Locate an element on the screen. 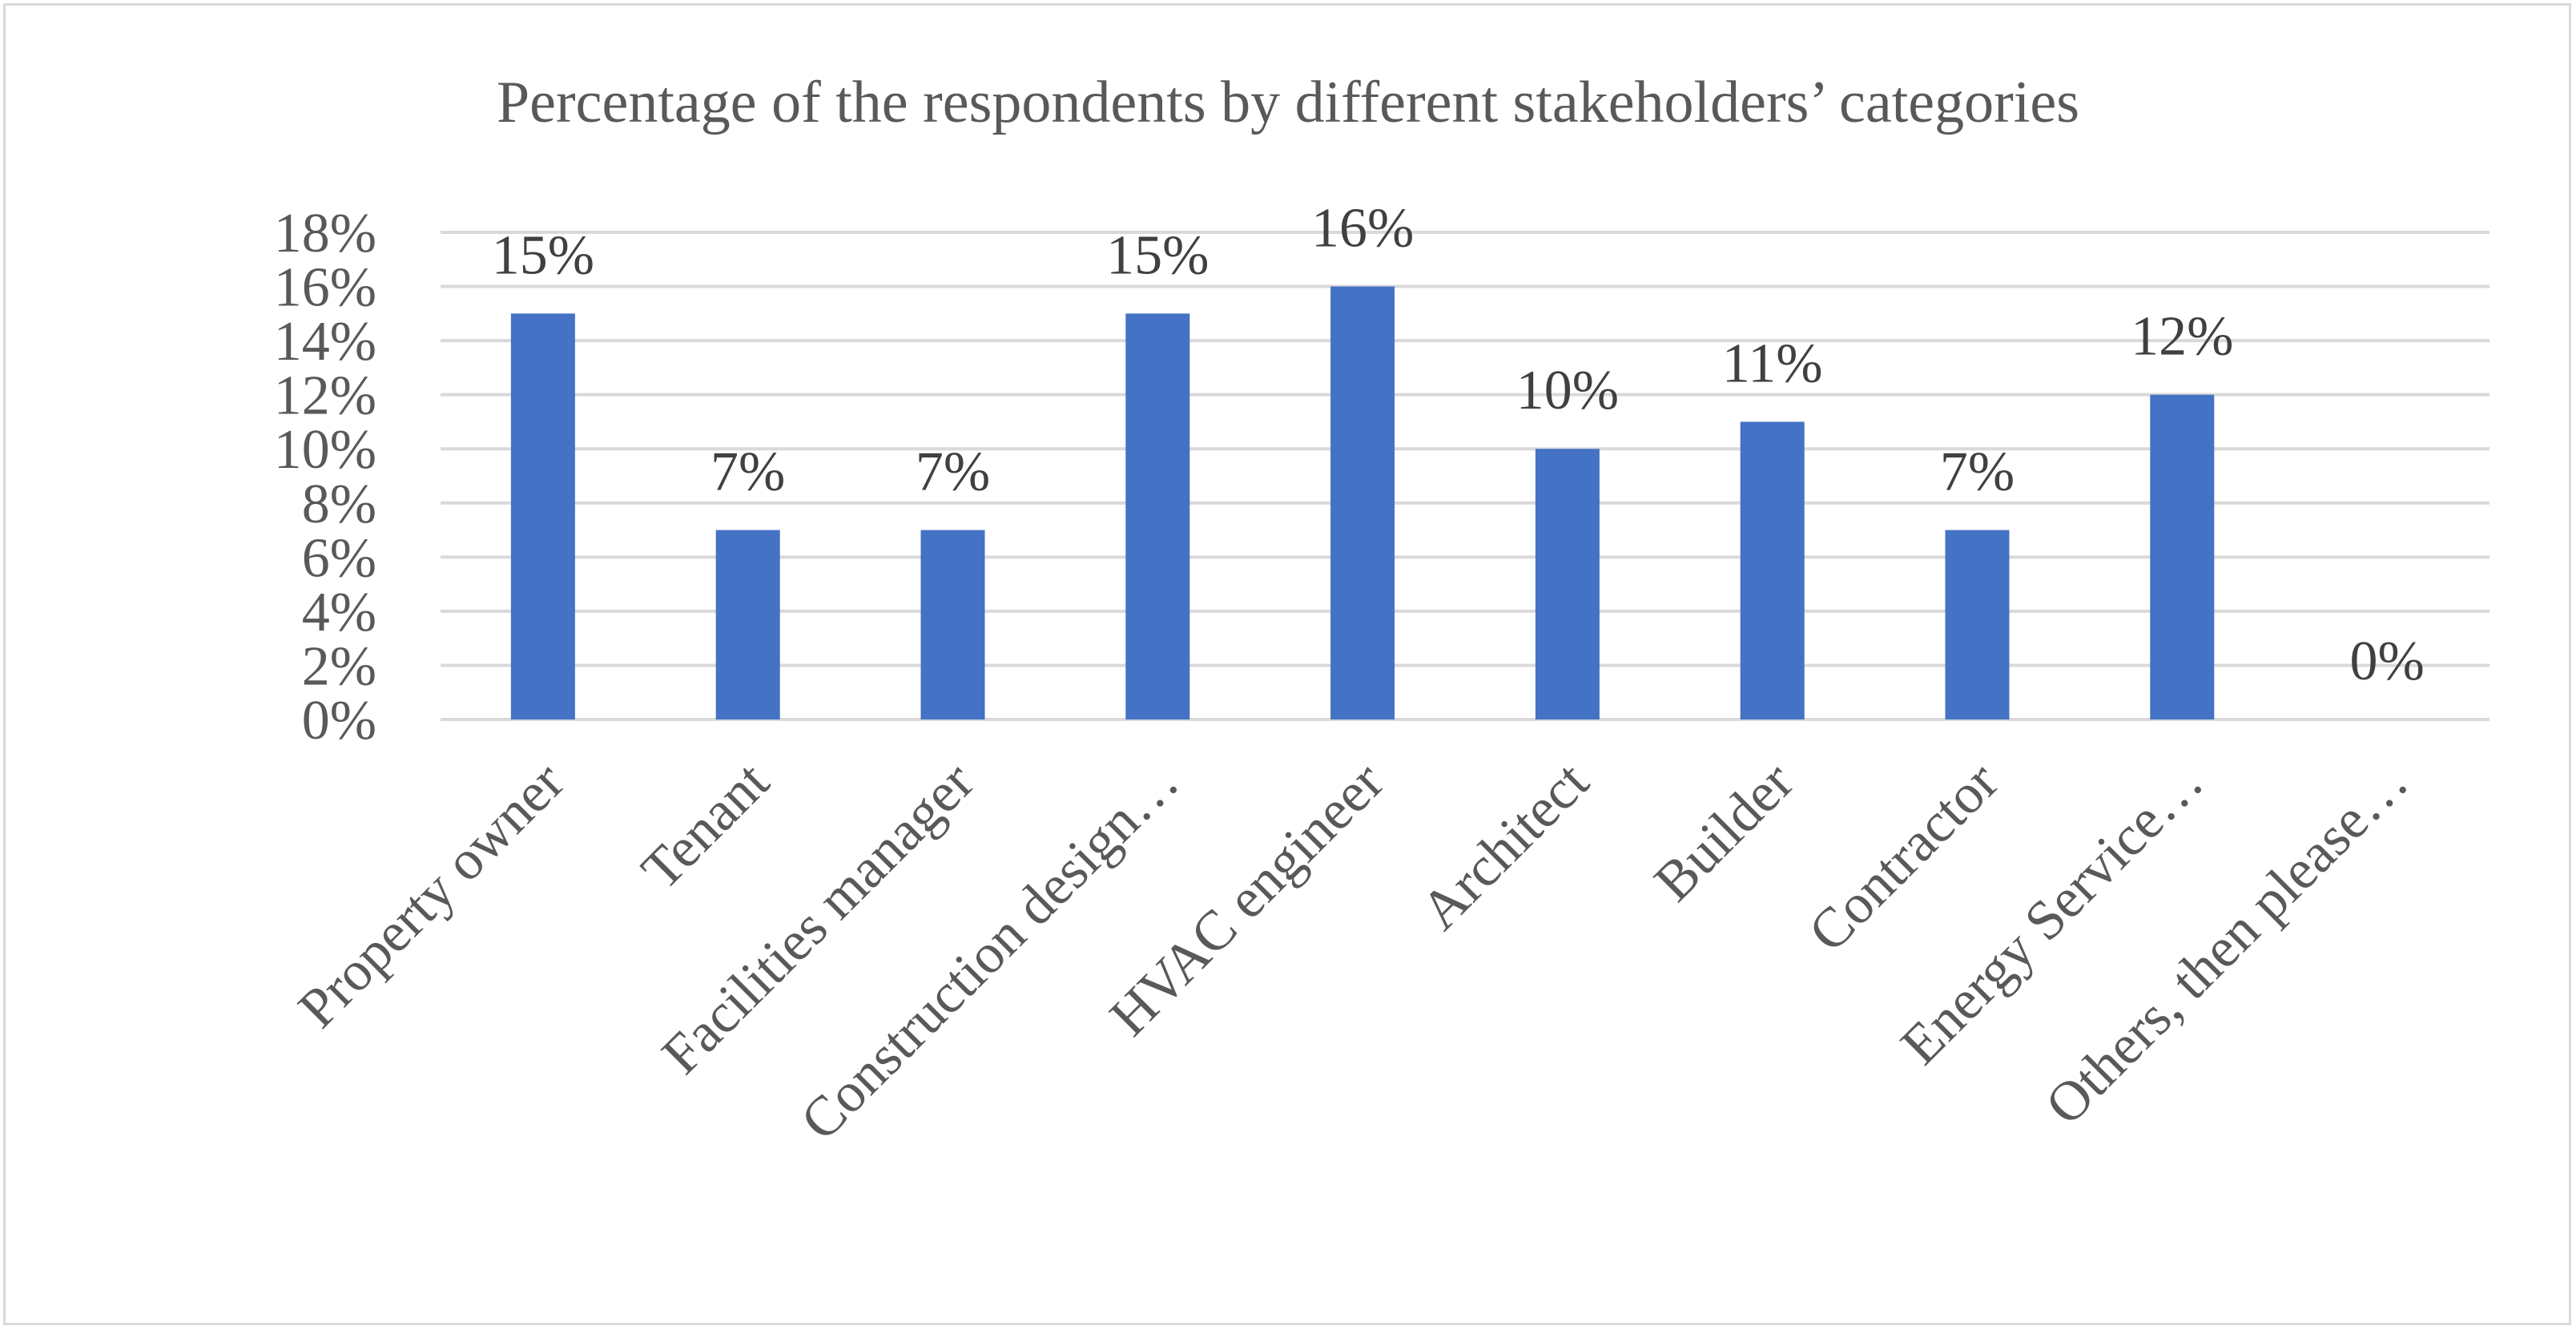  y-tick-label: 10% is located at coordinates (325, 450).